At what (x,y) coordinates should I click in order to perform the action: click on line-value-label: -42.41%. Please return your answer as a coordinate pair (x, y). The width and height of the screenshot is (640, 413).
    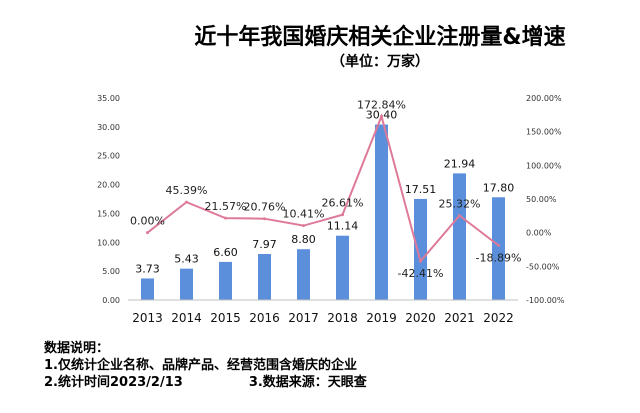
    Looking at the image, I should click on (421, 273).